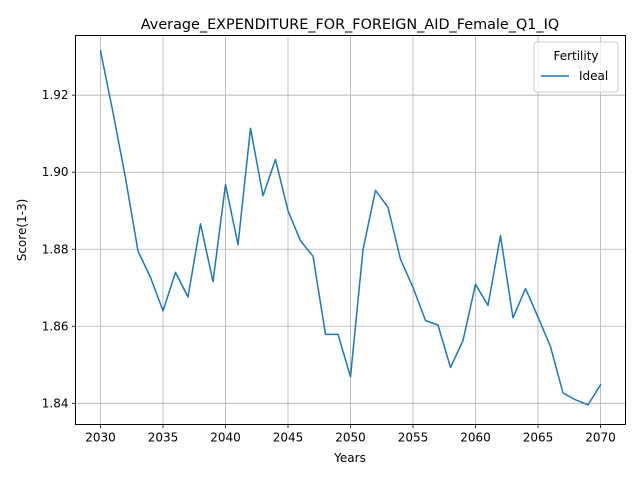 The width and height of the screenshot is (640, 480). I want to click on x-tick-label: 2035, so click(163, 438).